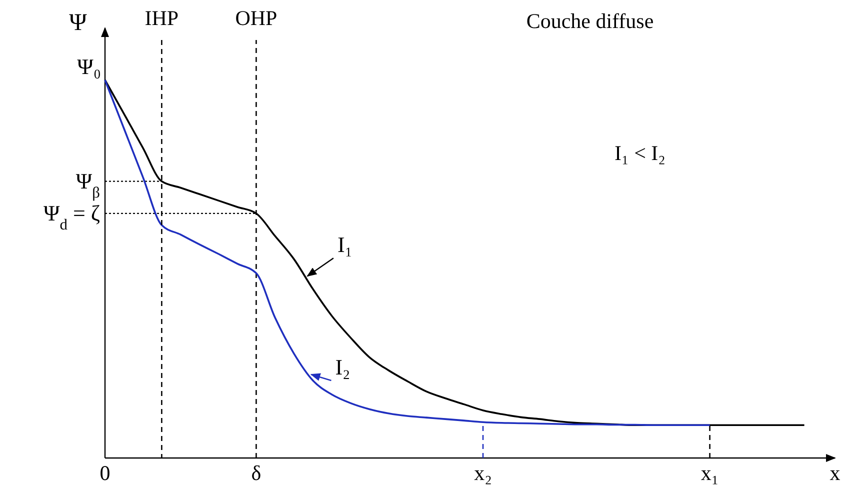  Describe the element at coordinates (835, 473) in the screenshot. I see `x-axis-title: x` at that location.